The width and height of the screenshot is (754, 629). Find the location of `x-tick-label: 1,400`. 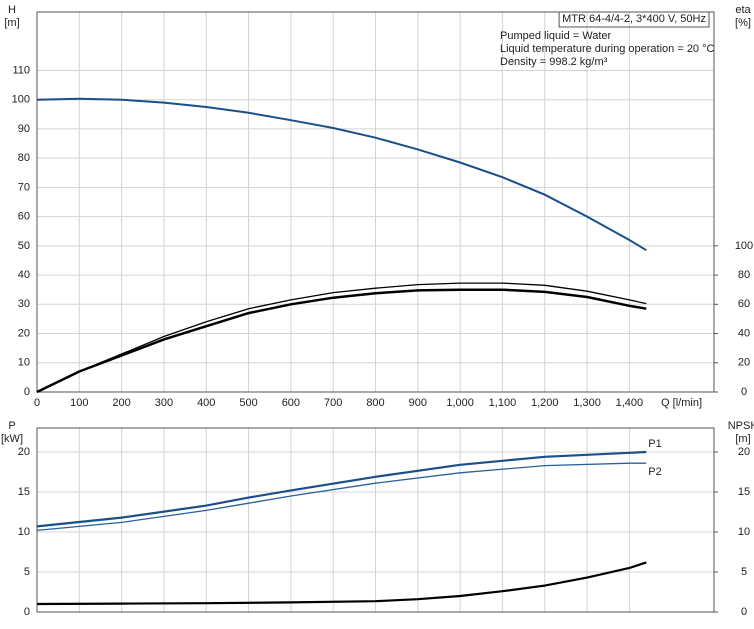

x-tick-label: 1,400 is located at coordinates (630, 403).